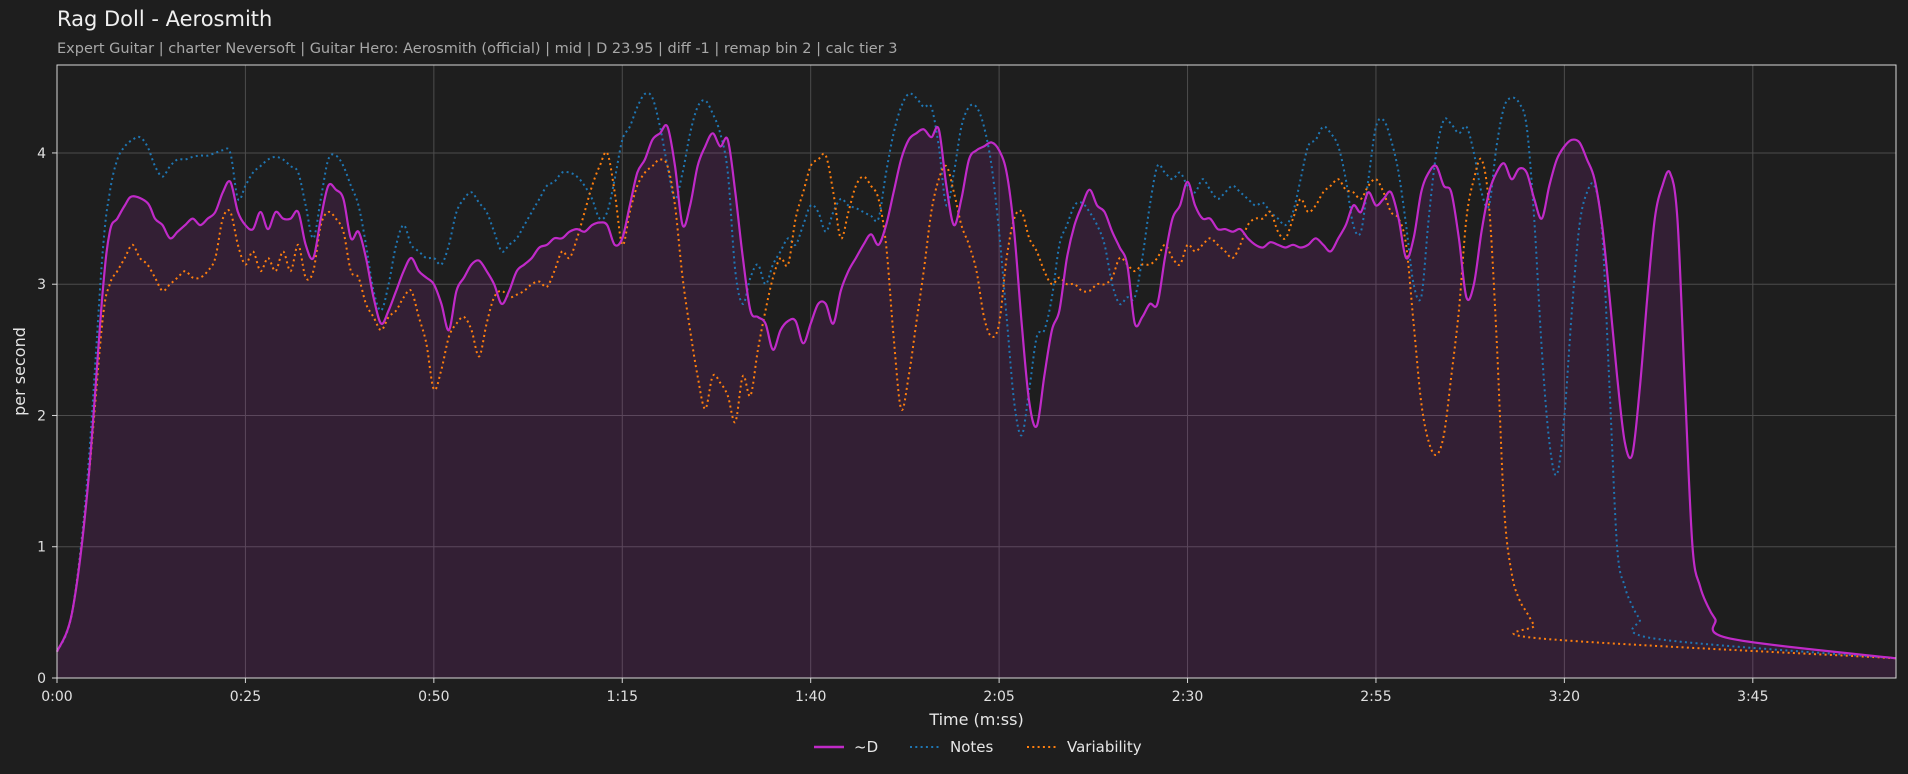  What do you see at coordinates (972, 747) in the screenshot?
I see `legend-label: Notes` at bounding box center [972, 747].